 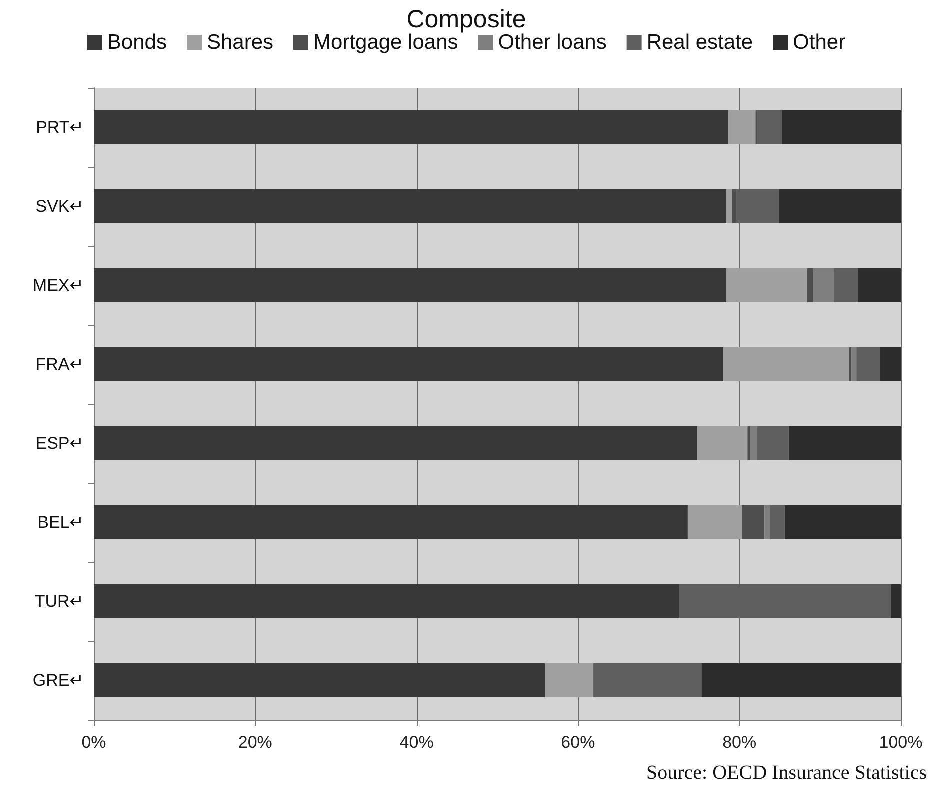 I want to click on legend-label: Bonds, so click(x=137, y=42).